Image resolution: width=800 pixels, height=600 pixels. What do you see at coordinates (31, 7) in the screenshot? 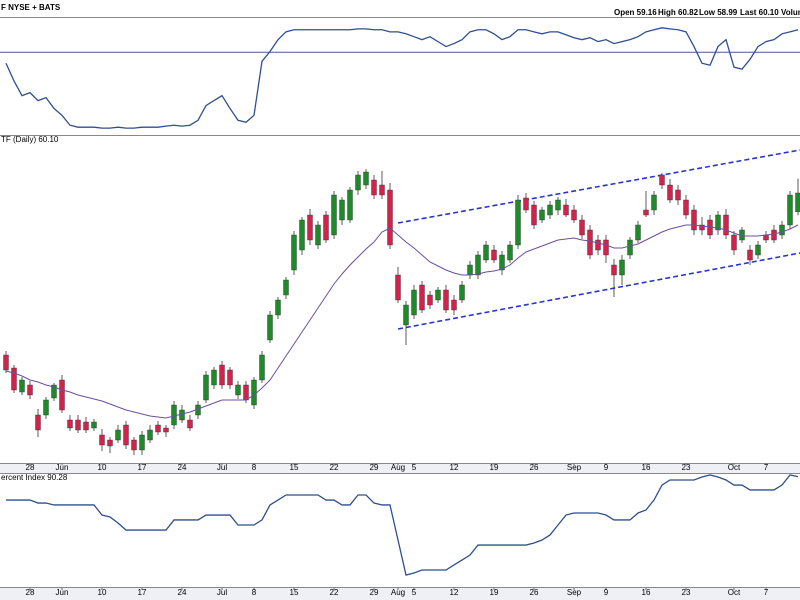
I see `panel-title: F NYSE + BATS` at bounding box center [31, 7].